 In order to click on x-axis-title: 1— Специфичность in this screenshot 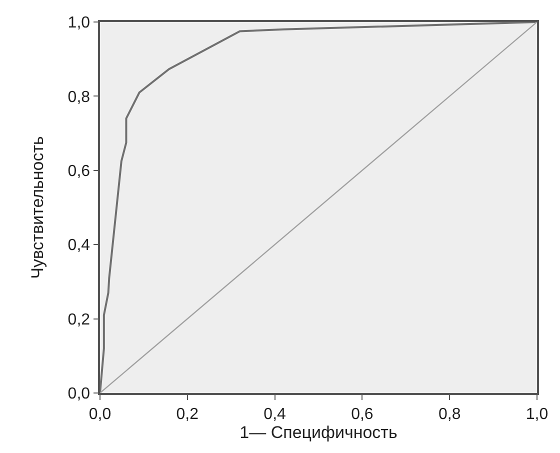, I will do `click(319, 432)`.